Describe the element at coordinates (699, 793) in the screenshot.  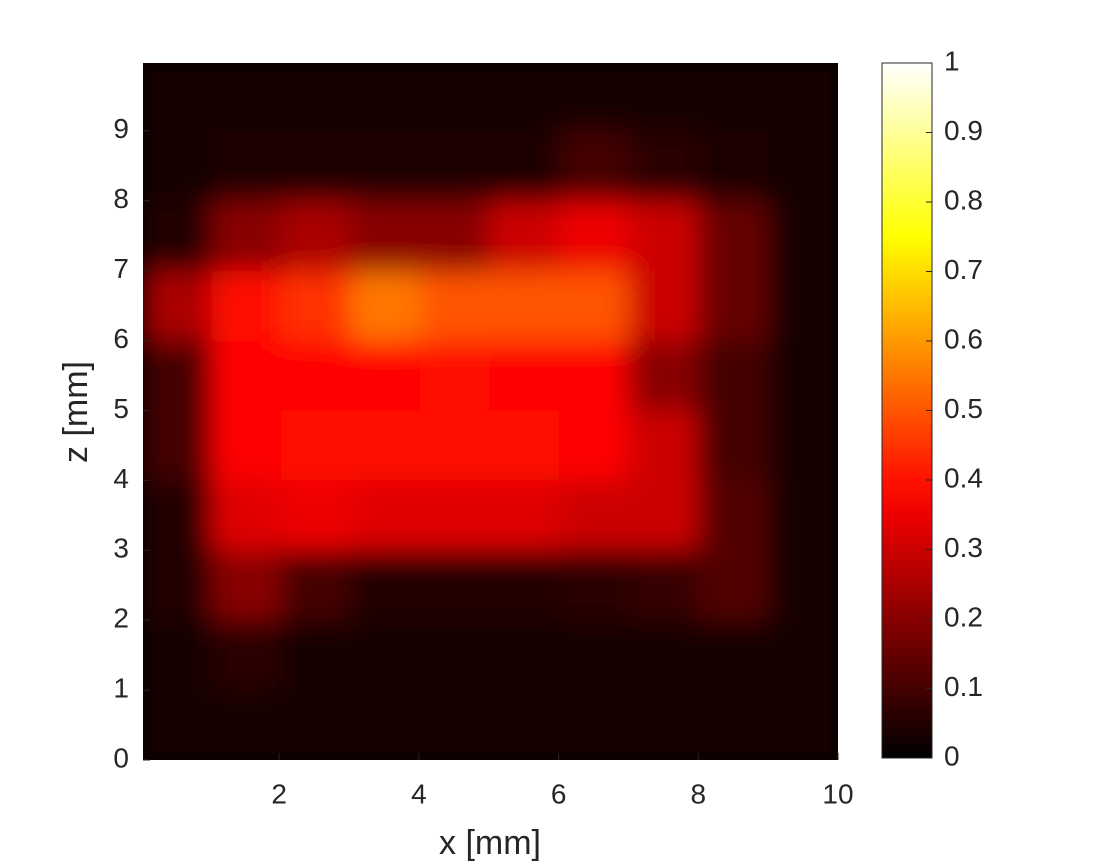
I see `x-tick-label: 8` at that location.